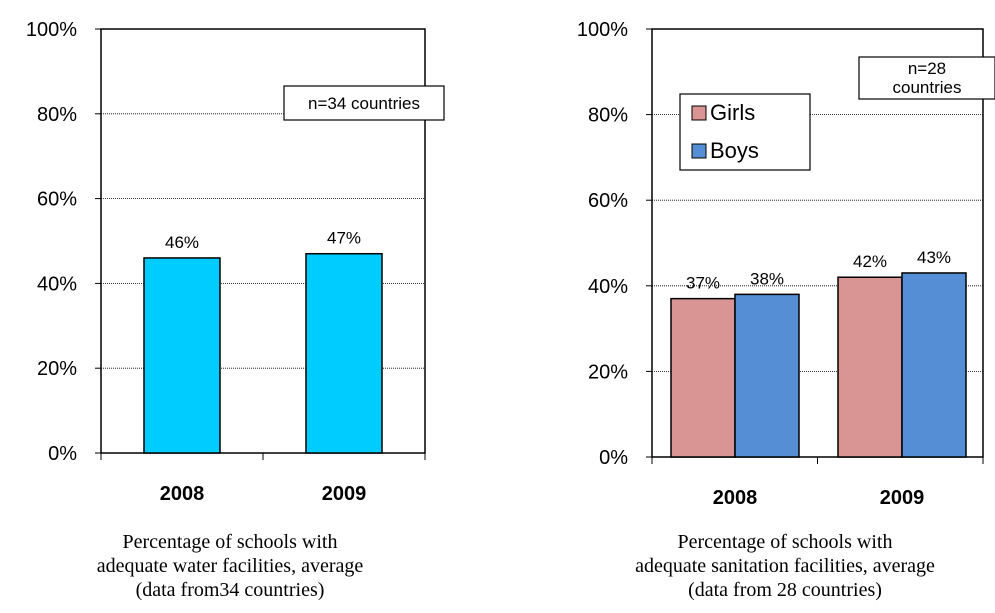 The width and height of the screenshot is (995, 613). What do you see at coordinates (699, 151) in the screenshot?
I see `chart-2-legend-swatch-boys` at bounding box center [699, 151].